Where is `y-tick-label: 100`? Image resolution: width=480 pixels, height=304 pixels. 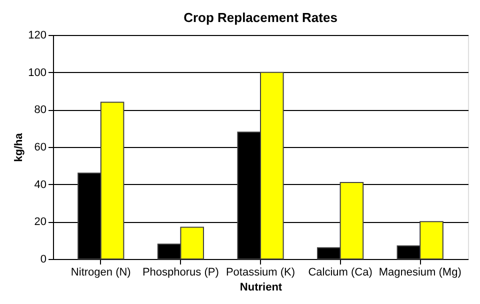 y-tick-label: 100 is located at coordinates (37, 72).